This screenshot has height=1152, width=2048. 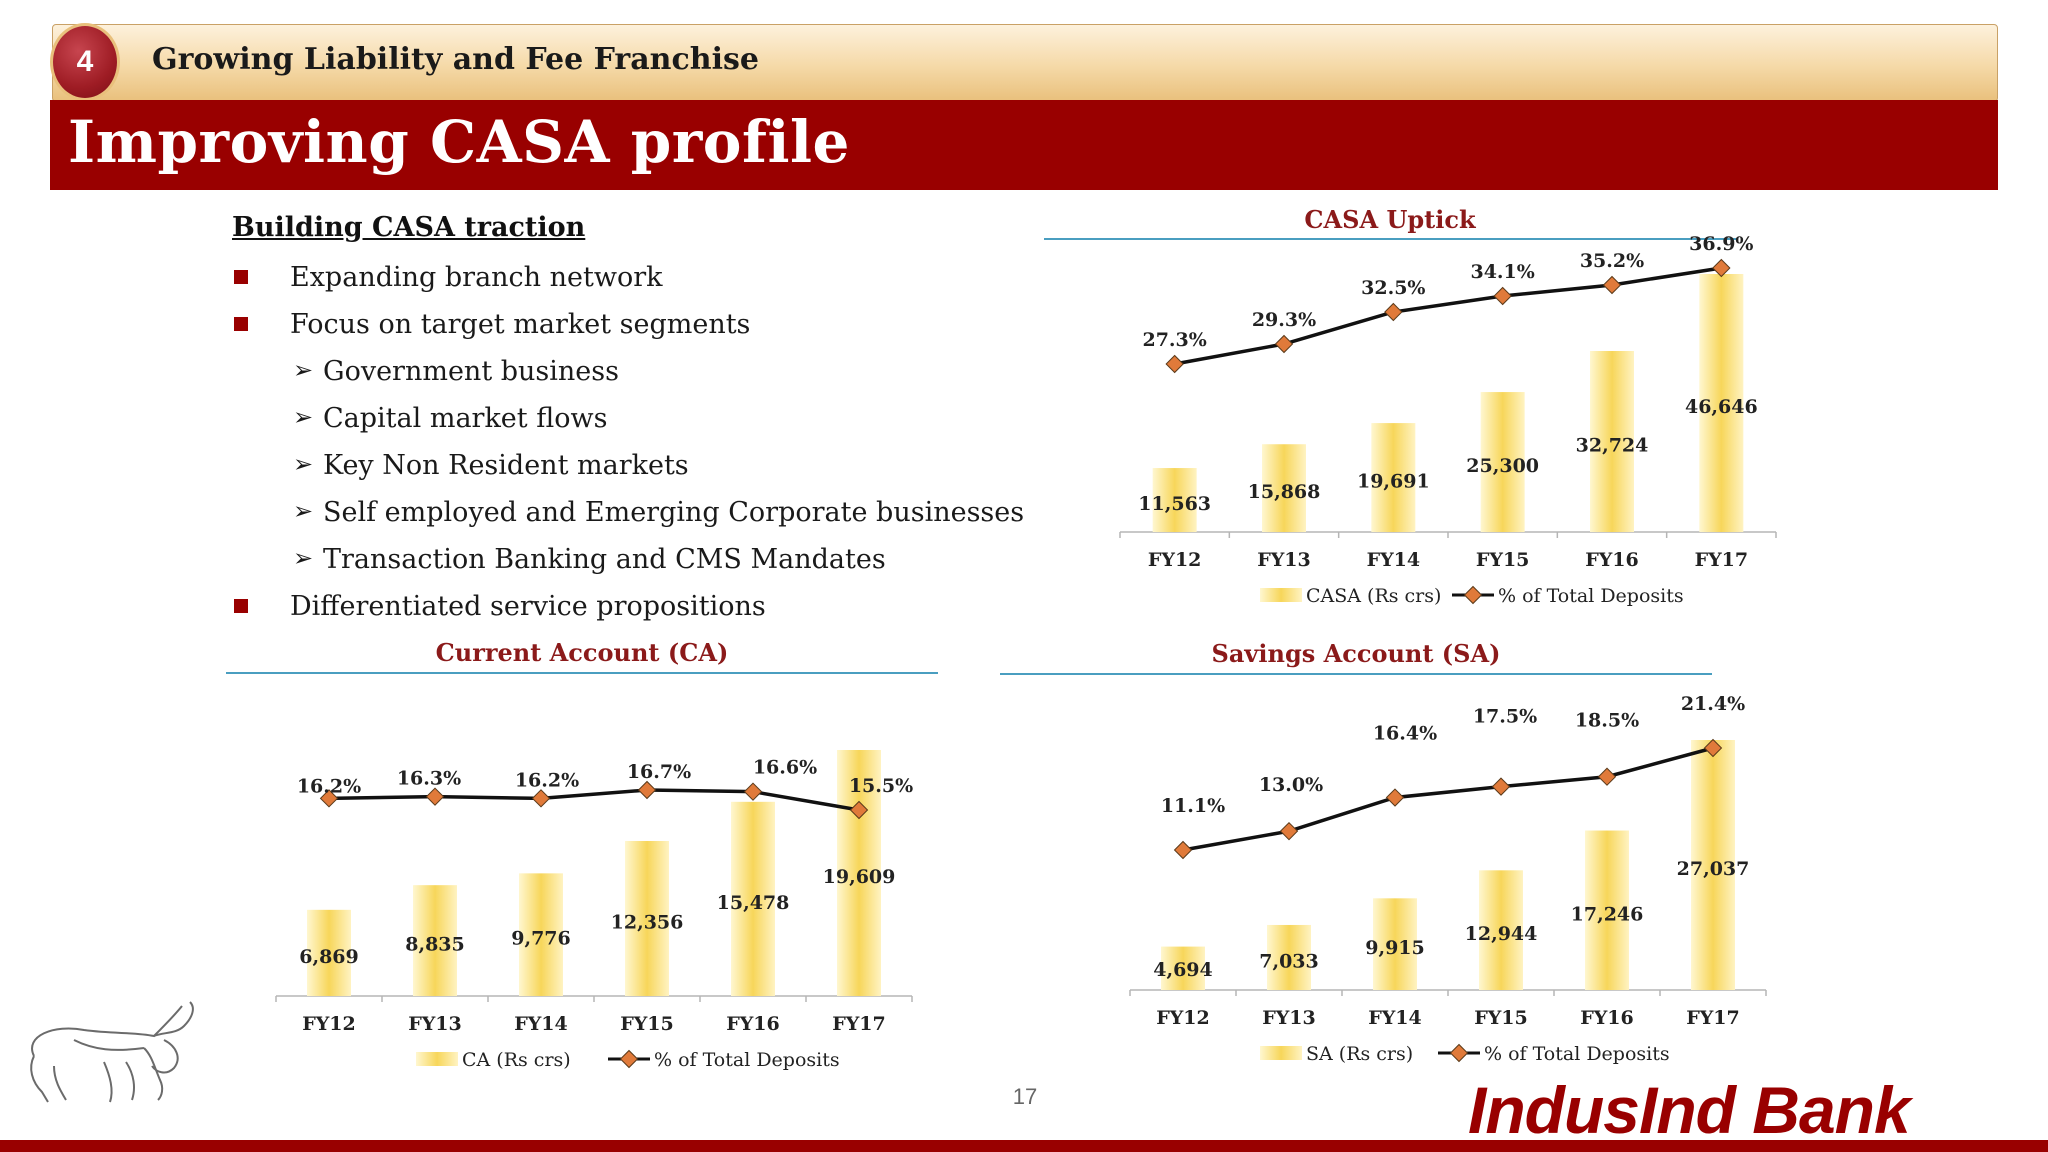 What do you see at coordinates (1502, 466) in the screenshot?
I see `bar-value-label: 25,300` at bounding box center [1502, 466].